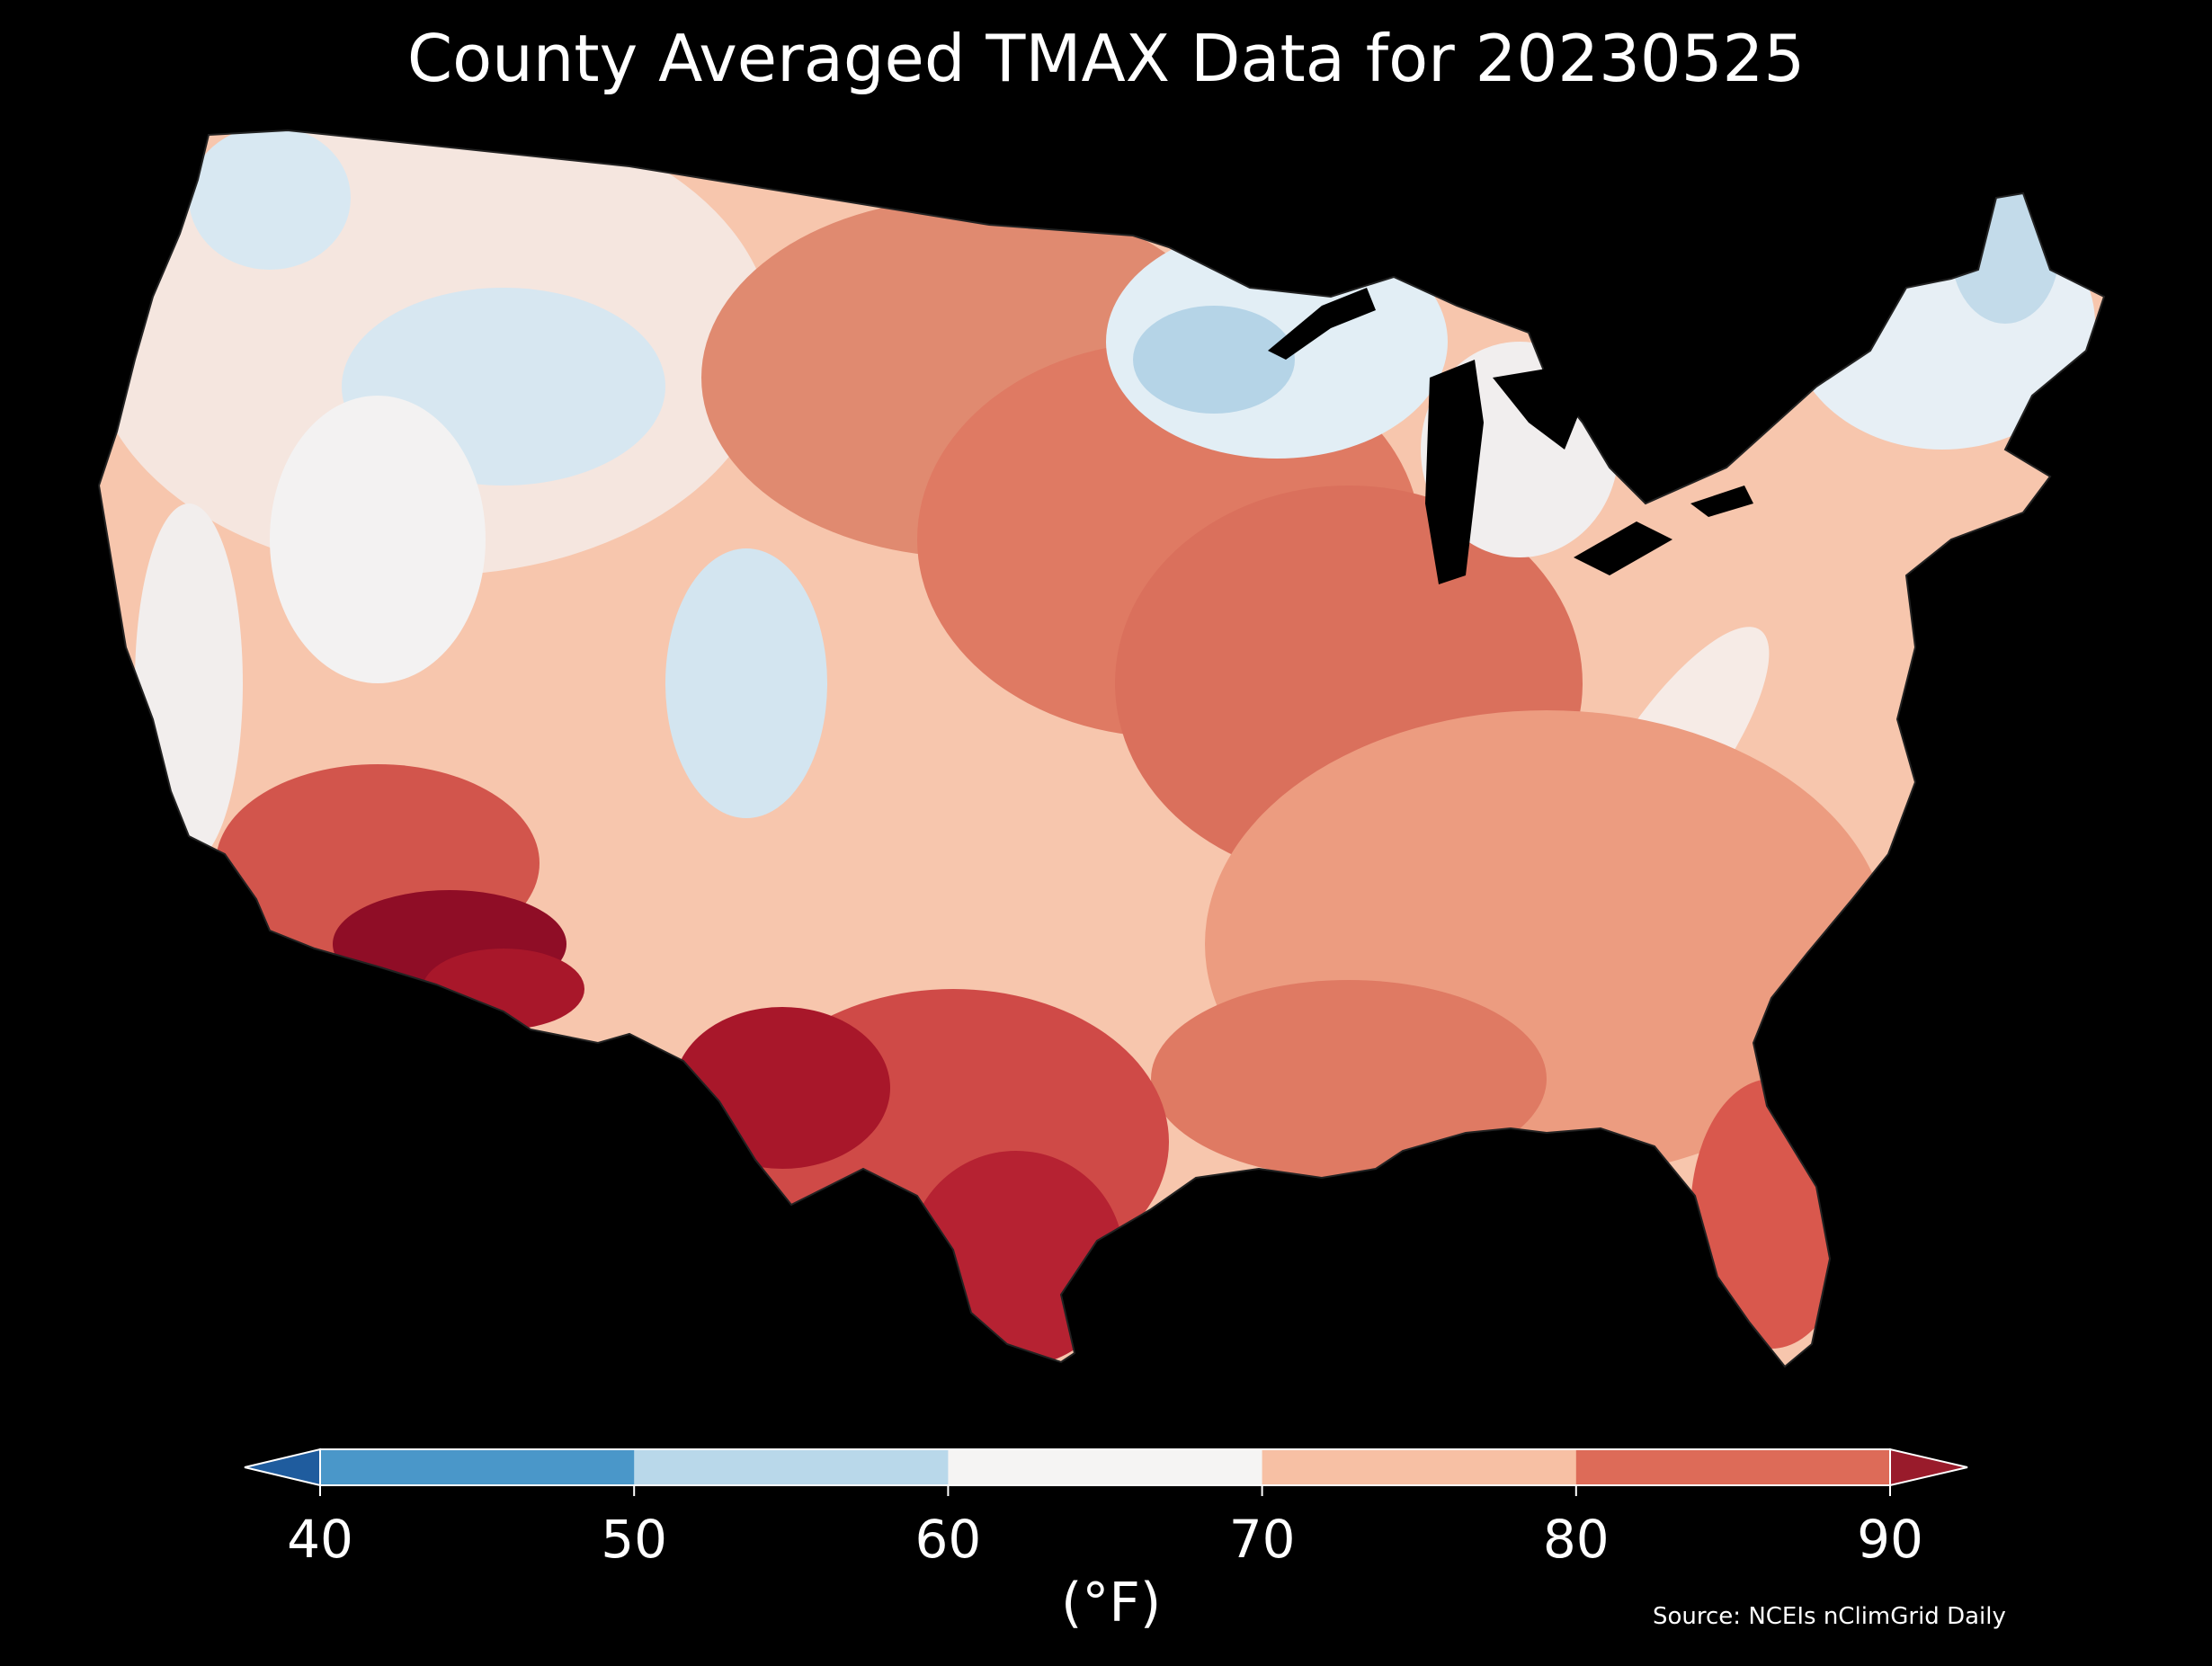 This screenshot has height=1666, width=2212. What do you see at coordinates (1890, 1540) in the screenshot?
I see `colorbar-tick-label: 90` at bounding box center [1890, 1540].